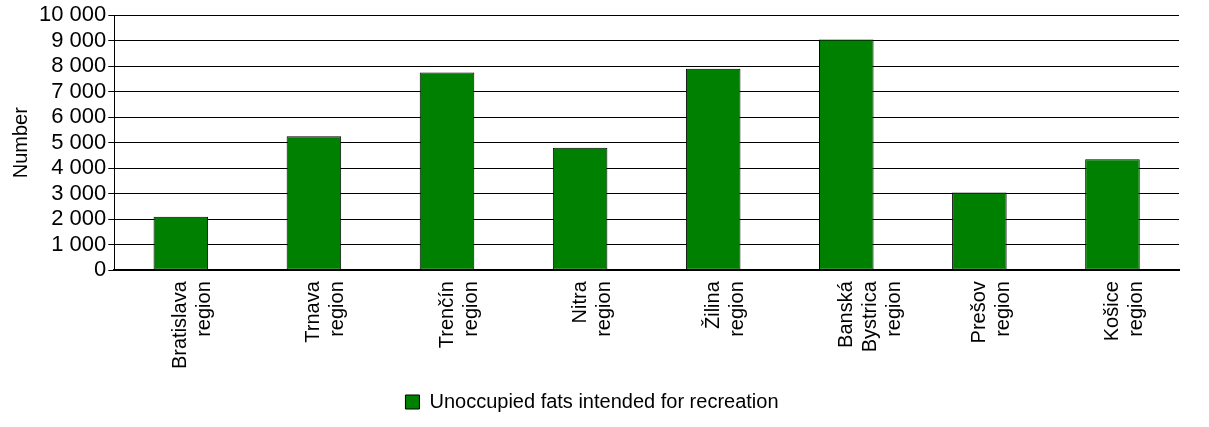 The width and height of the screenshot is (1209, 427). I want to click on x-tick-label: Banská Bystrica region, so click(868, 316).